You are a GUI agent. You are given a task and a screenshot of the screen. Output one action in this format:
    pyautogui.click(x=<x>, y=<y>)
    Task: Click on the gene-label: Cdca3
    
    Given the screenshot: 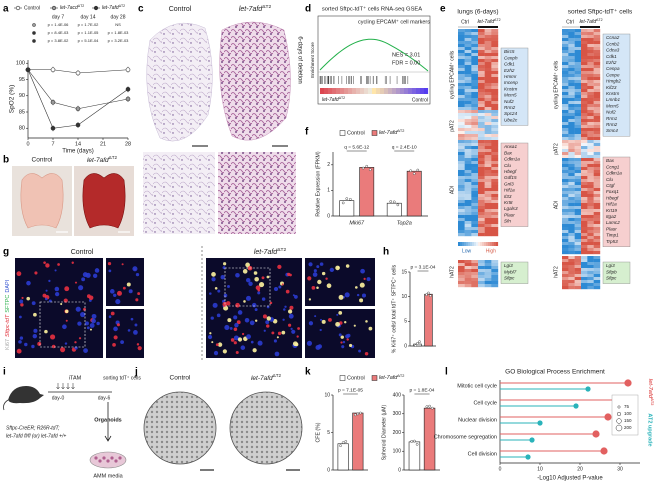 What is the action you would take?
    pyautogui.click(x=613, y=50)
    